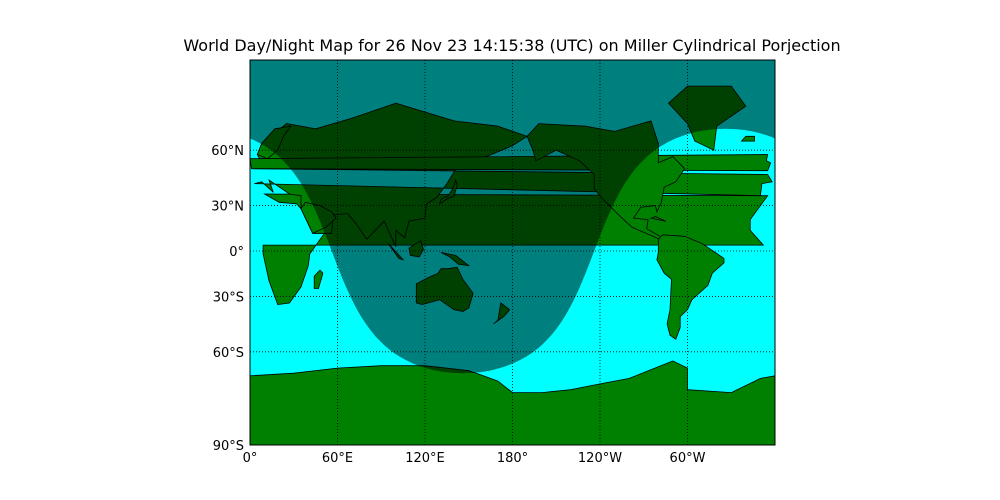 This screenshot has width=1000, height=500. What do you see at coordinates (123, 163) in the screenshot?
I see `britain-land` at bounding box center [123, 163].